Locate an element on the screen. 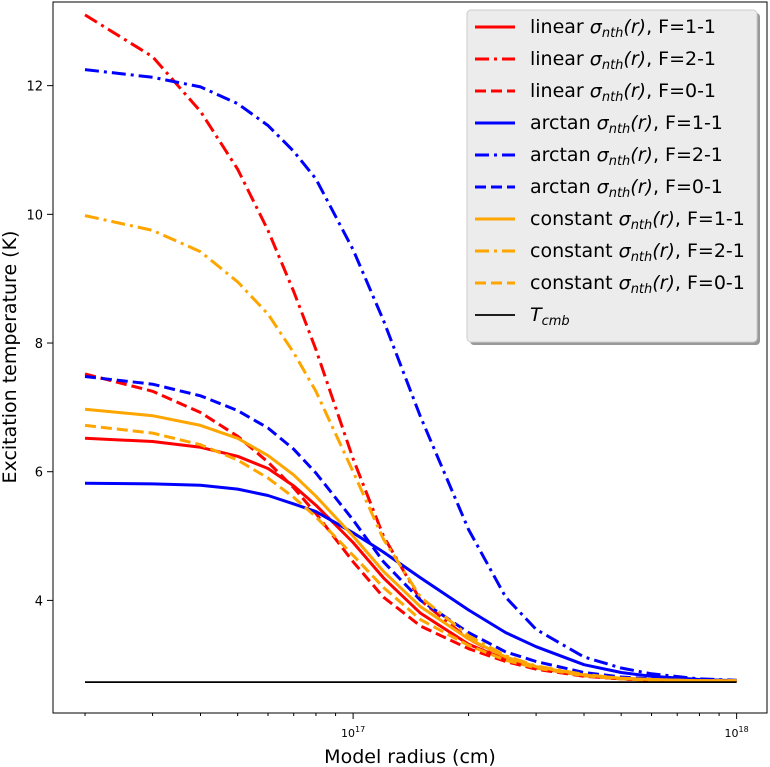 The width and height of the screenshot is (770, 767). legend-label-2: linear σnth(r), F=0-1 is located at coordinates (623, 92).